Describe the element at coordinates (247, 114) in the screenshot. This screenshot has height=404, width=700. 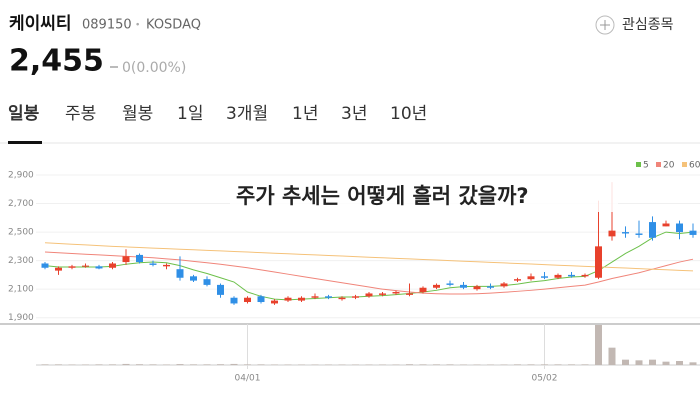
I see `tab: 3개월` at that location.